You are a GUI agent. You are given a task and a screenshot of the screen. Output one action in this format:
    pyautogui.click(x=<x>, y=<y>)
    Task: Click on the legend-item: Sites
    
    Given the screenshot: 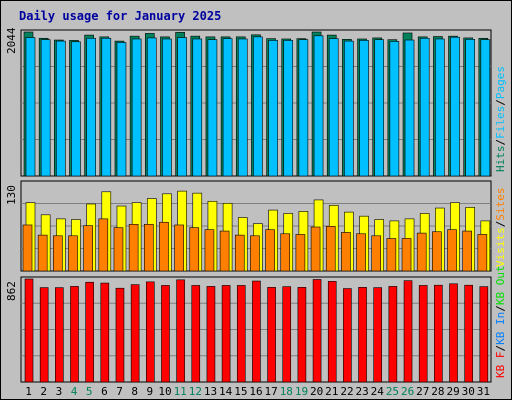 What is the action you would take?
    pyautogui.click(x=500, y=204)
    